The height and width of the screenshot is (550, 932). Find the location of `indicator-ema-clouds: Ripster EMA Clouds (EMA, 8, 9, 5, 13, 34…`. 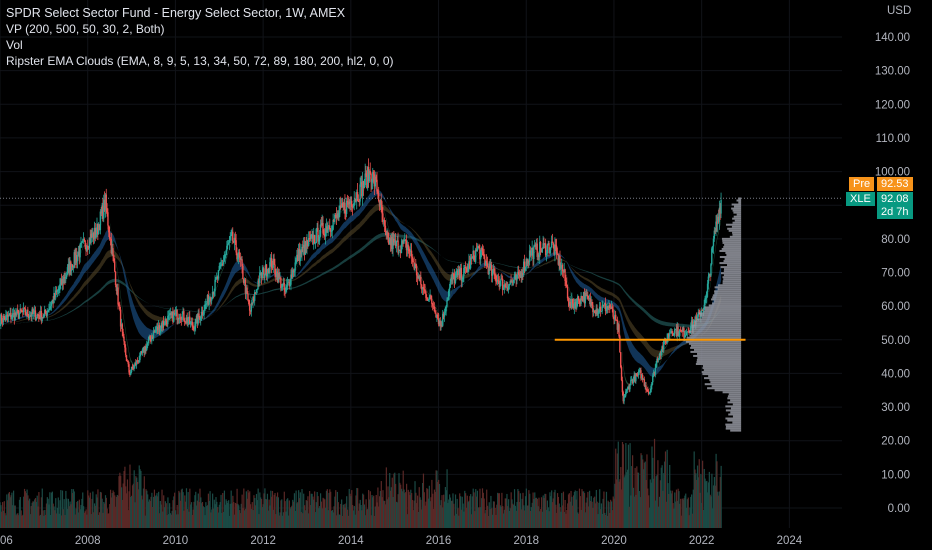

indicator-ema-clouds: Ripster EMA Clouds (EMA, 8, 9, 5, 13, 34… is located at coordinates (200, 61).